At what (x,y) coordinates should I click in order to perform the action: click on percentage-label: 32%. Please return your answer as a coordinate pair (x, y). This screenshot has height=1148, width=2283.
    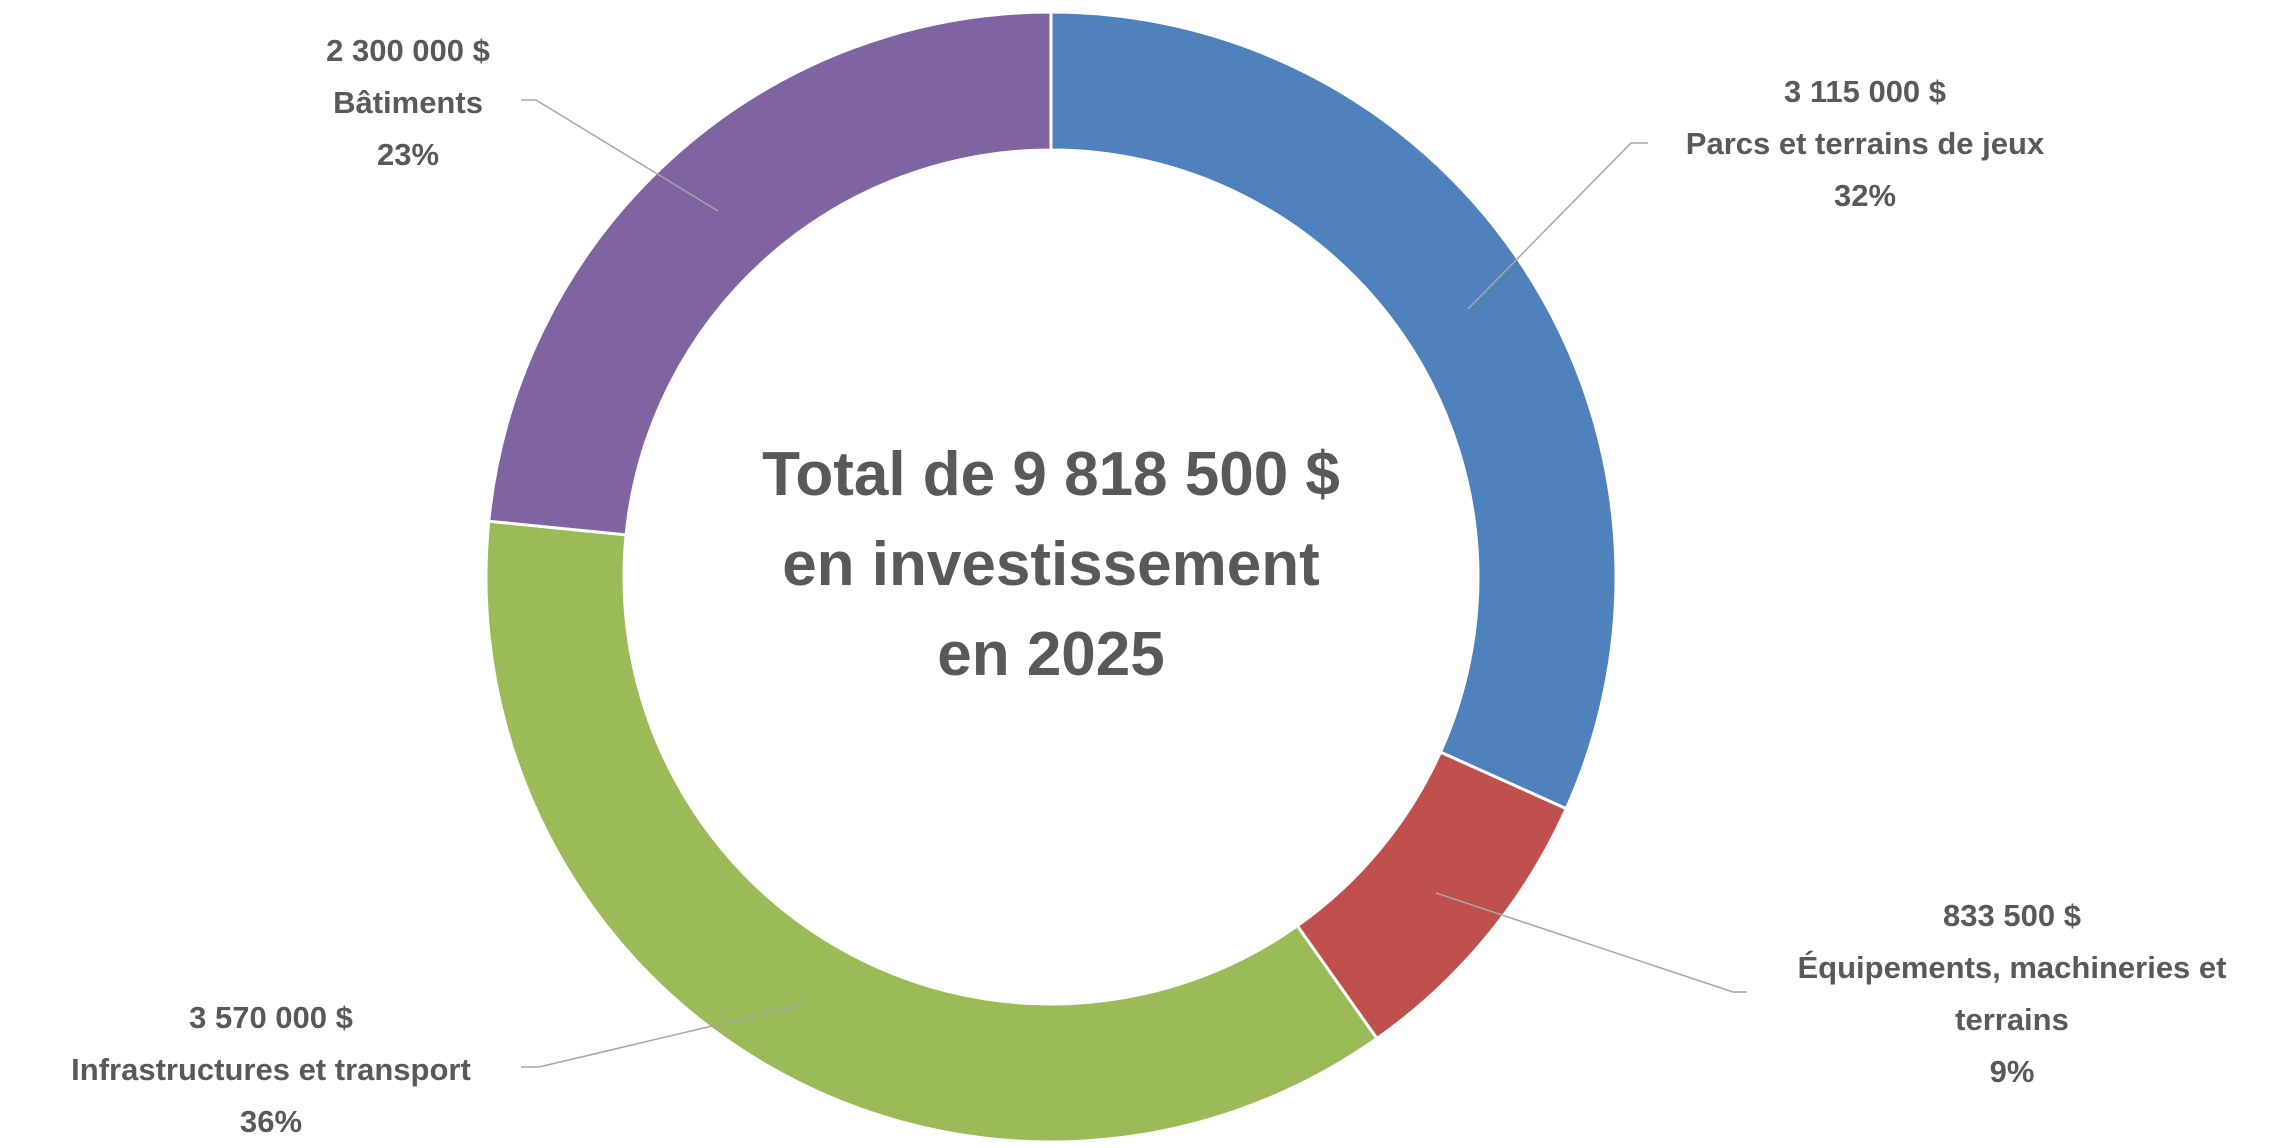
    Looking at the image, I should click on (1865, 195).